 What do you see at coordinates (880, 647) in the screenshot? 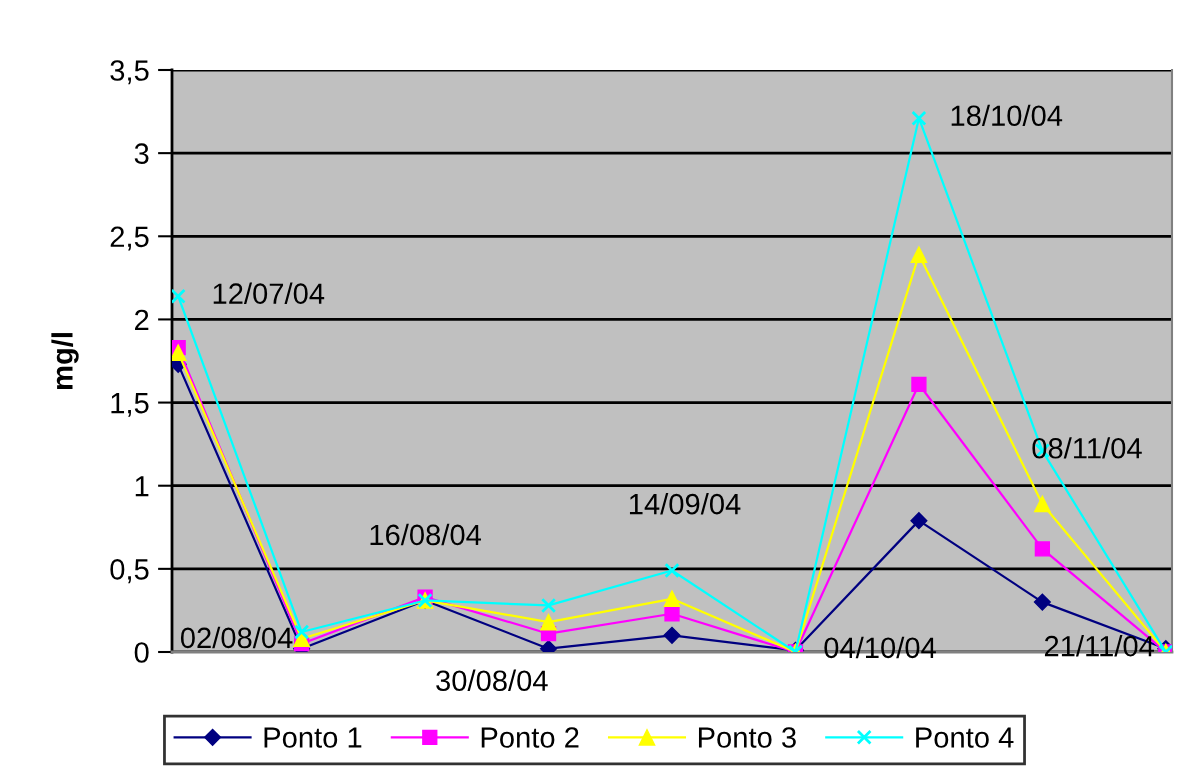
I see `annotation: 04/10/04` at bounding box center [880, 647].